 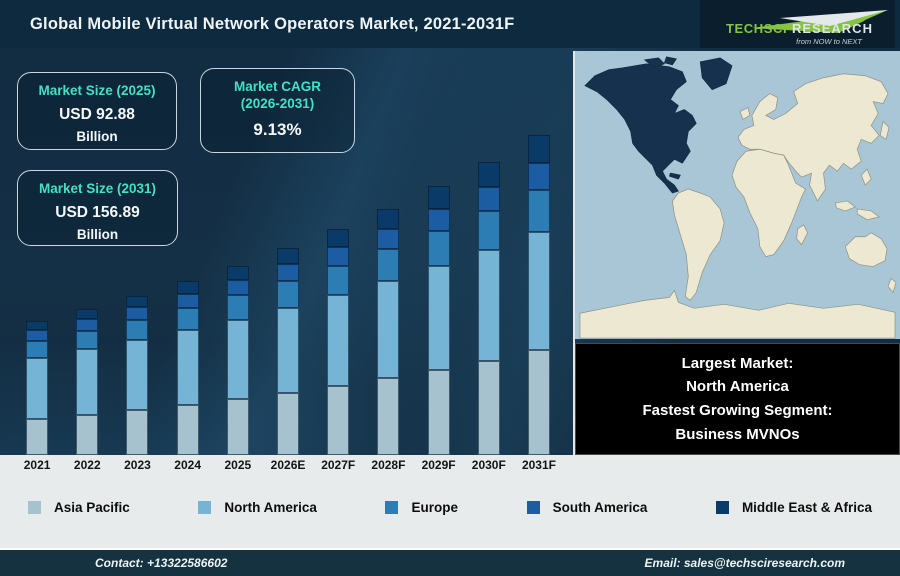 What do you see at coordinates (97, 188) in the screenshot?
I see `market-size-2031-title: Market Size (2031)` at bounding box center [97, 188].